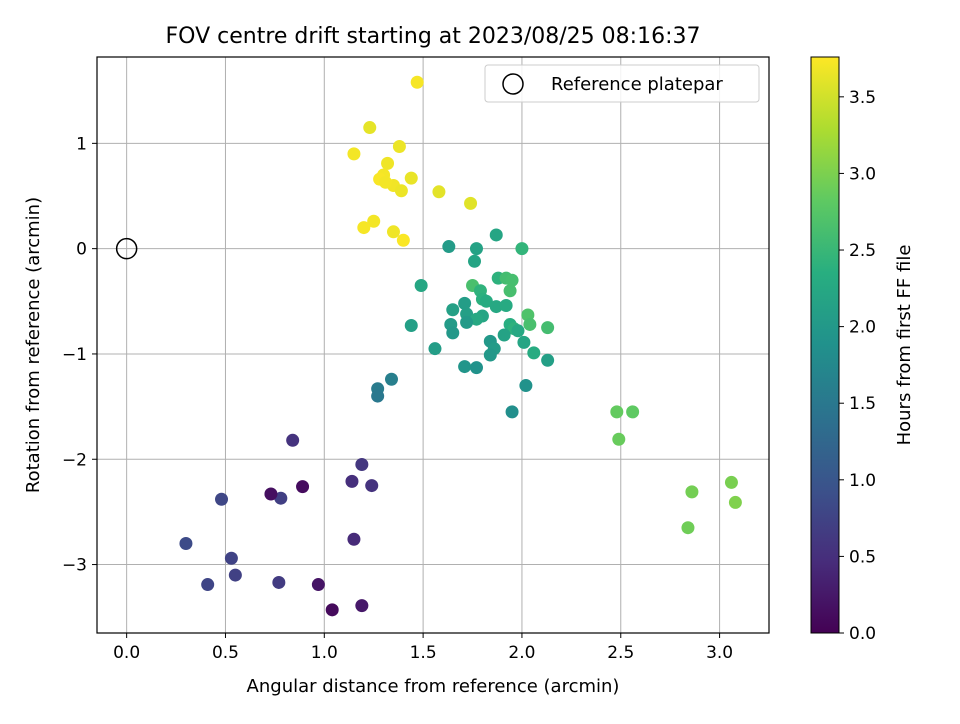  I want to click on x-tick-label: 0.0, so click(126, 653).